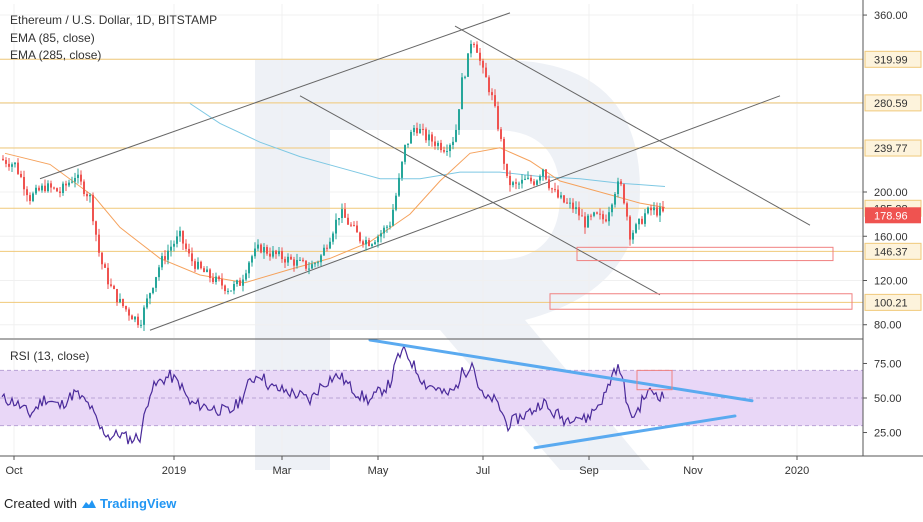 This screenshot has width=923, height=522. What do you see at coordinates (56, 55) in the screenshot?
I see `ema-285-legend: EMA (285, close)` at bounding box center [56, 55].